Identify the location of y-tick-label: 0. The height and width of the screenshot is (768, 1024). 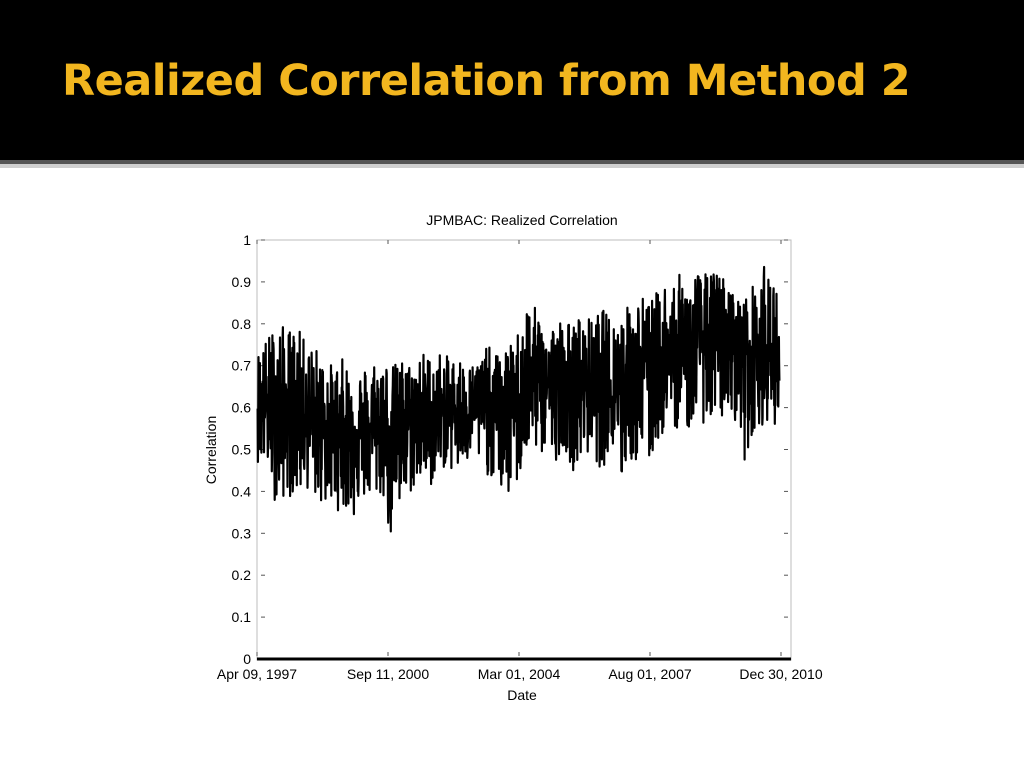
(247, 659).